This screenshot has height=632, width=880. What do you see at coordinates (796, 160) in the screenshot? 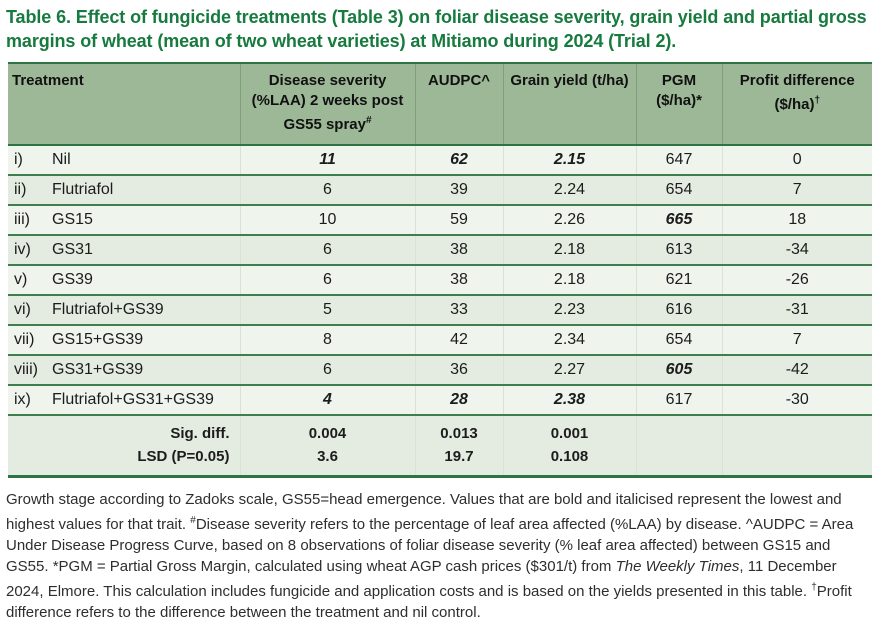
I see `value-cell: 0` at bounding box center [796, 160].